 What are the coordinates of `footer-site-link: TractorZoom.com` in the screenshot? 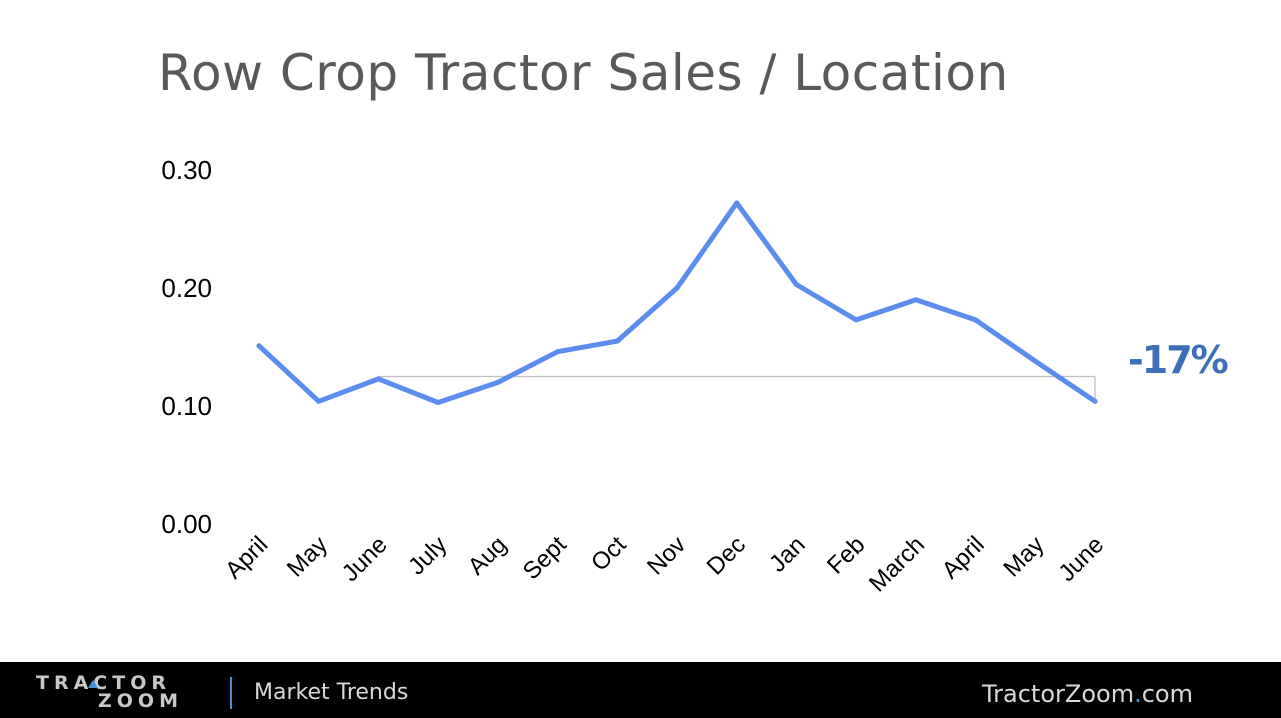 It's located at (1087, 694).